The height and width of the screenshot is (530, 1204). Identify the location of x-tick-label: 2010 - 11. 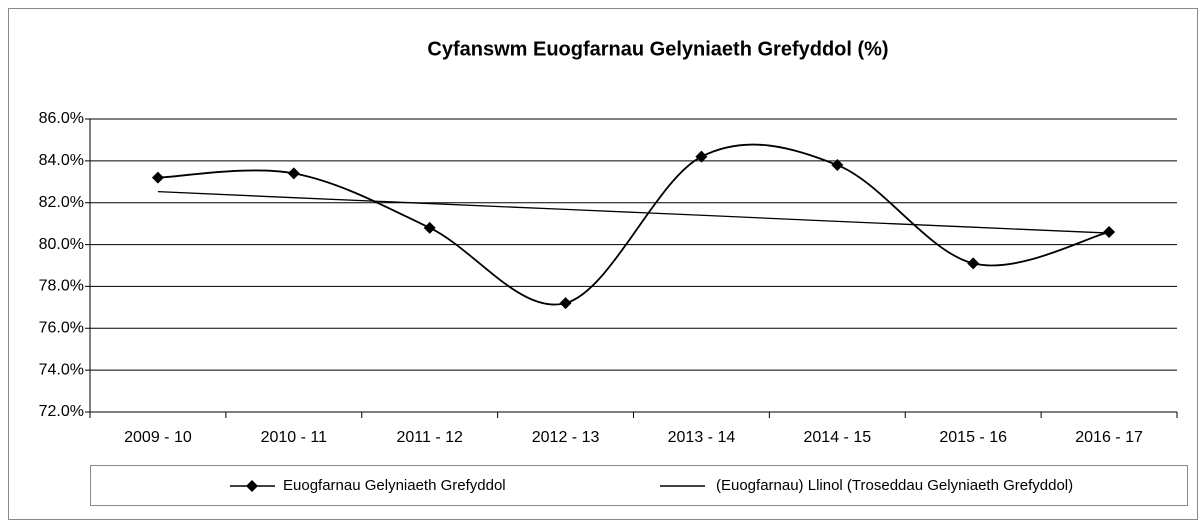
(294, 437).